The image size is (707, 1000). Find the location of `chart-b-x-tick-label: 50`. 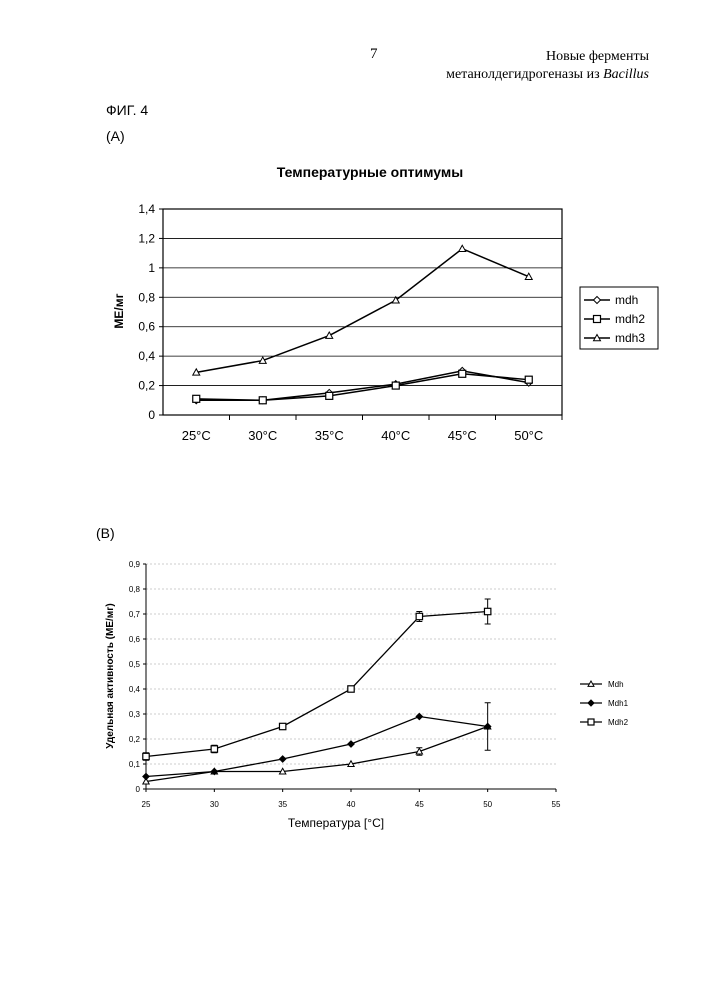

chart-b-x-tick-label: 50 is located at coordinates (487, 804).